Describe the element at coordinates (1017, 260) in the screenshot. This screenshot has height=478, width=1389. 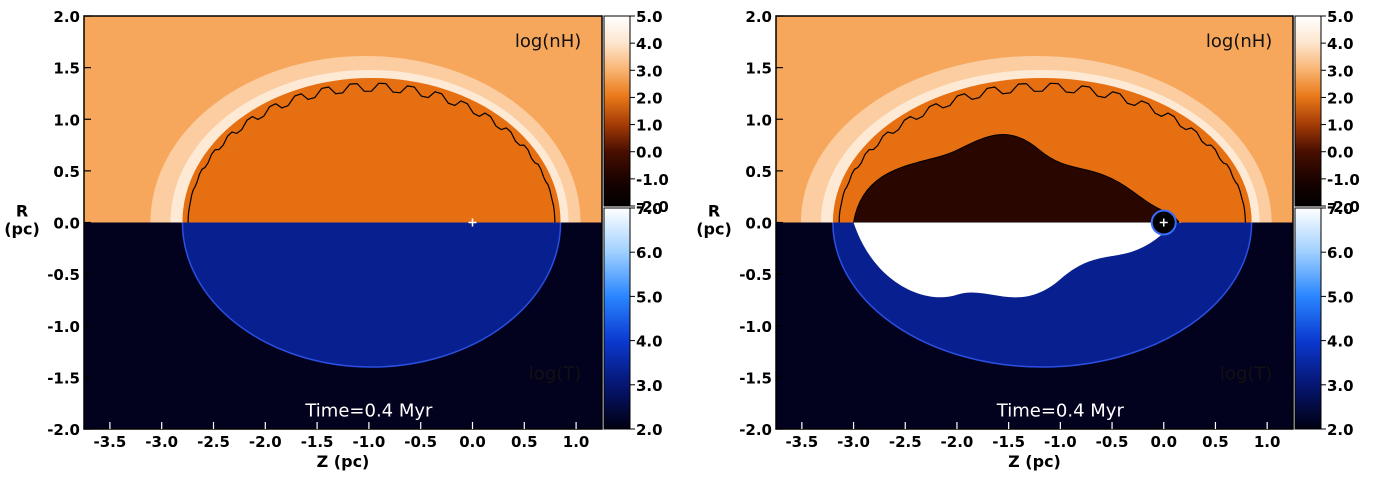
I see `hot-bubble-temperature` at that location.